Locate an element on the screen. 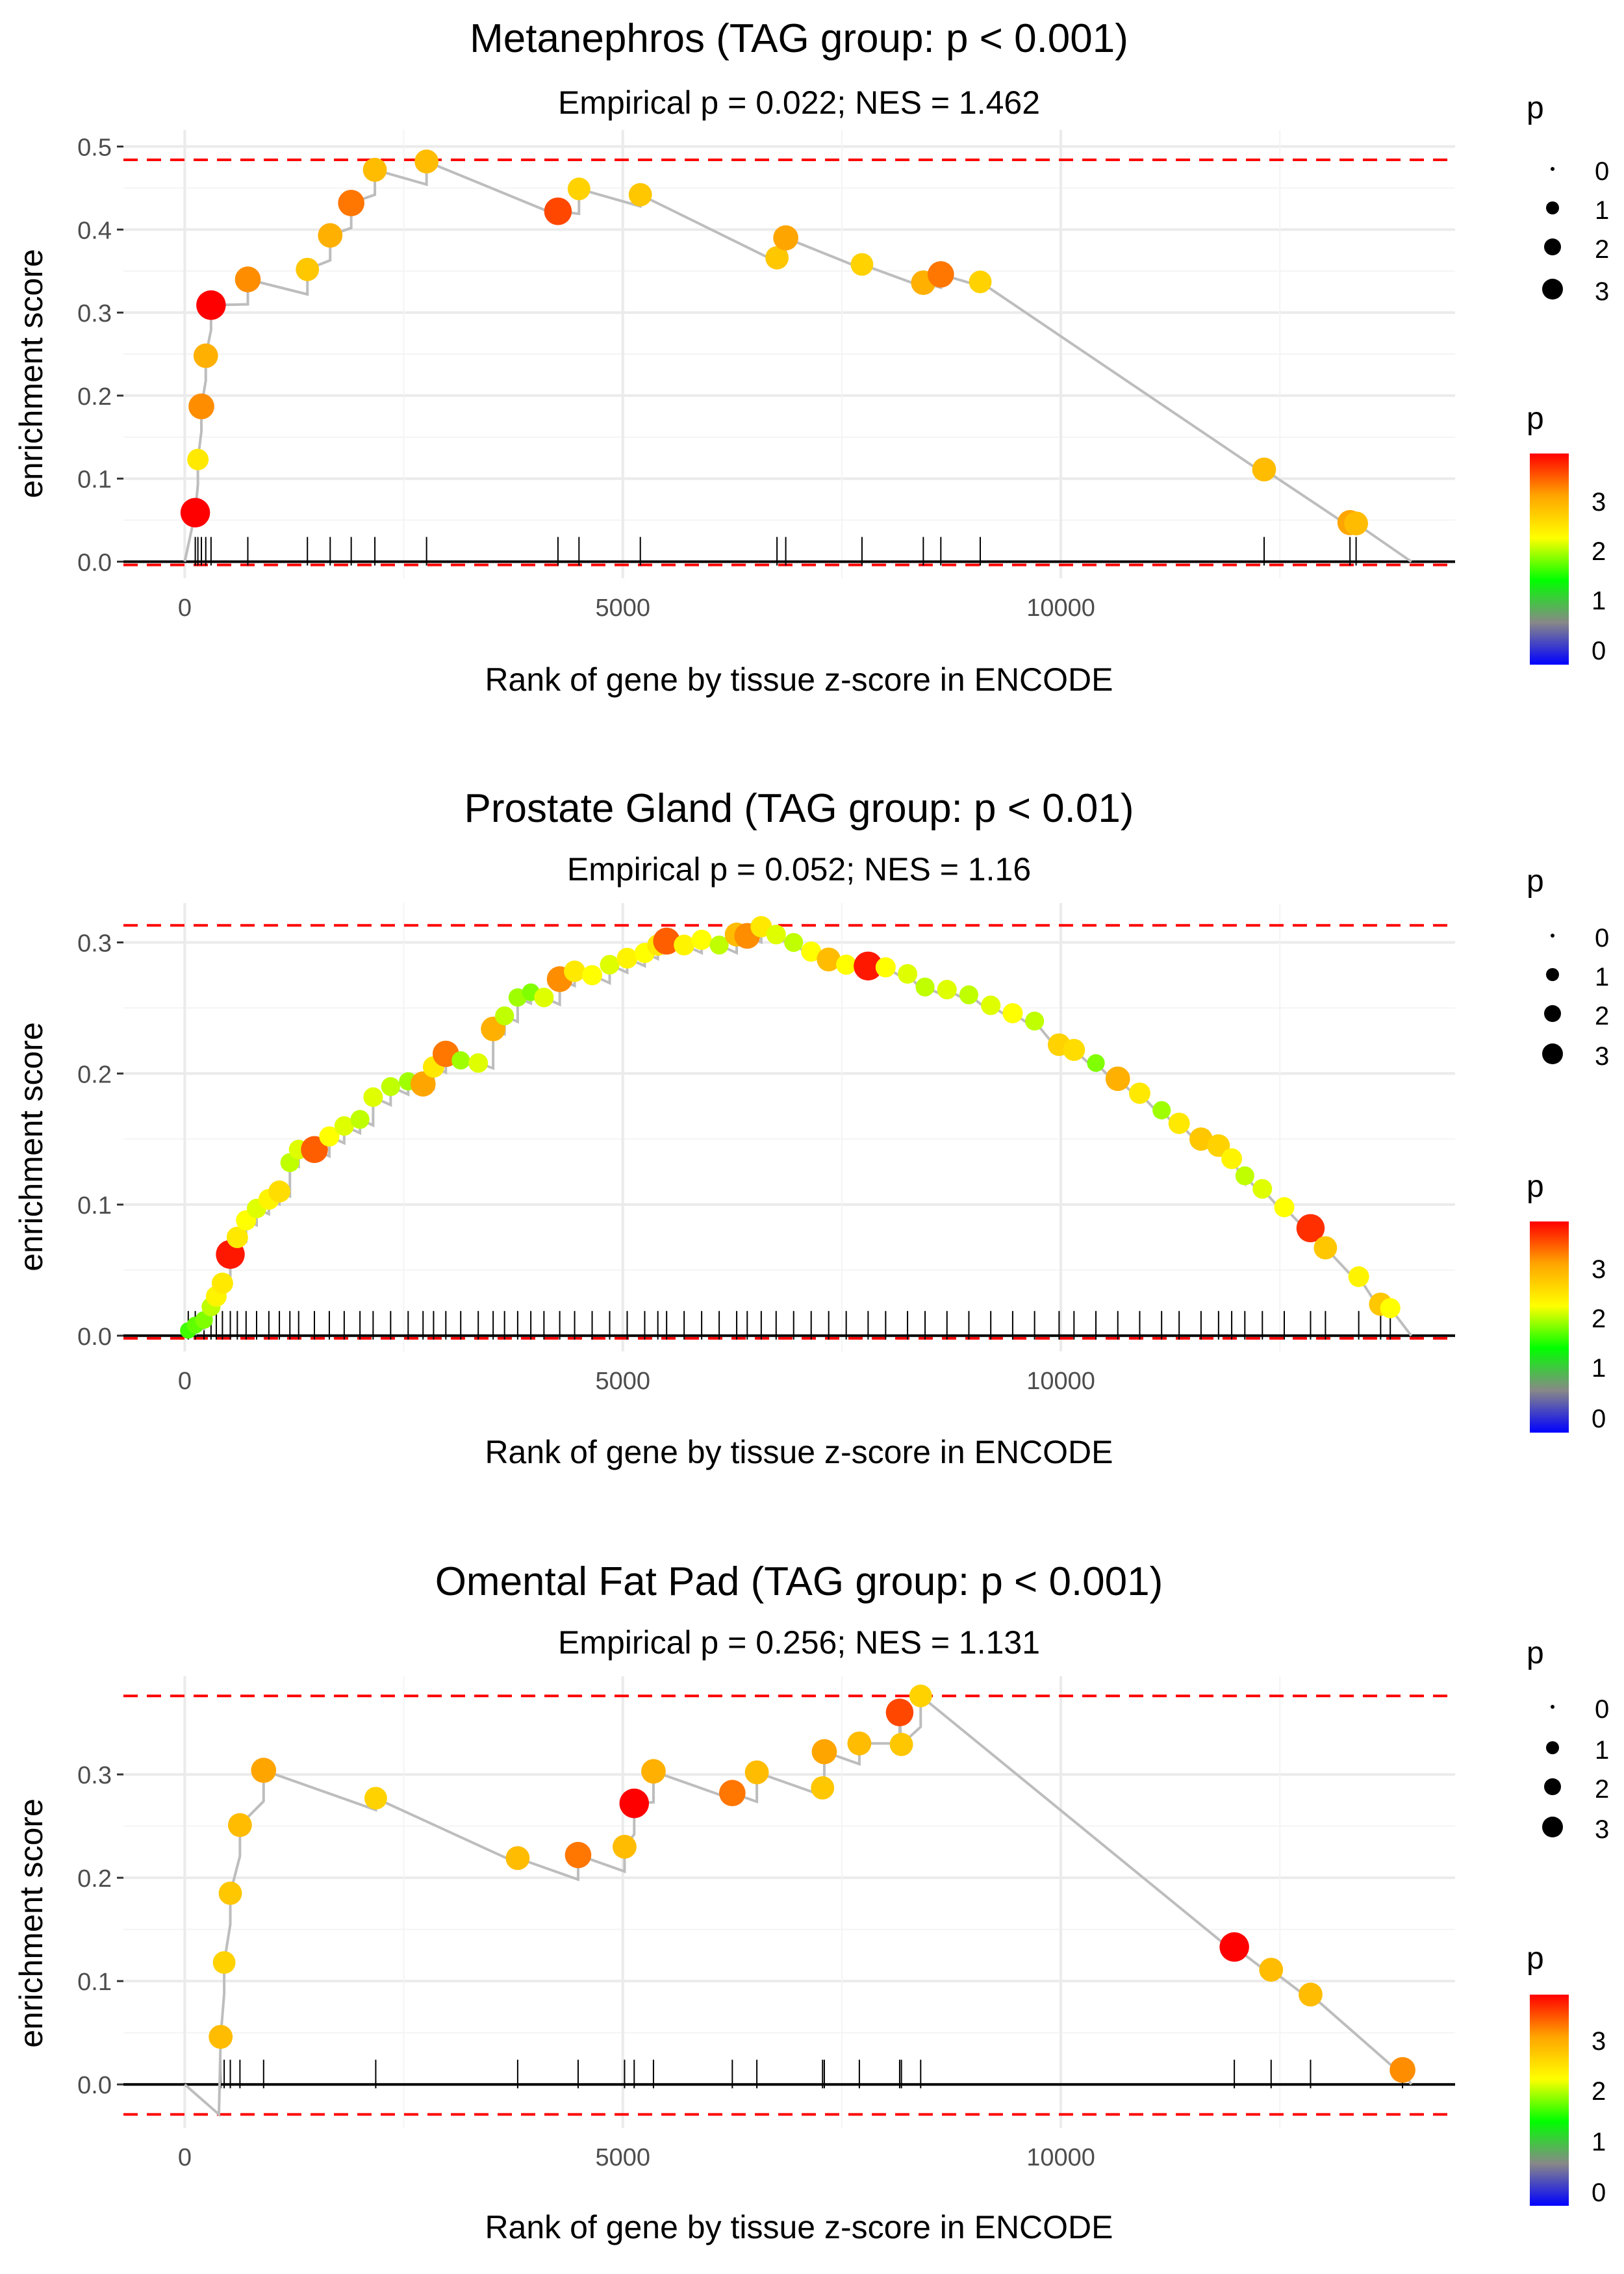 This screenshot has width=1624, height=2274. running-es-line is located at coordinates (797, 361).